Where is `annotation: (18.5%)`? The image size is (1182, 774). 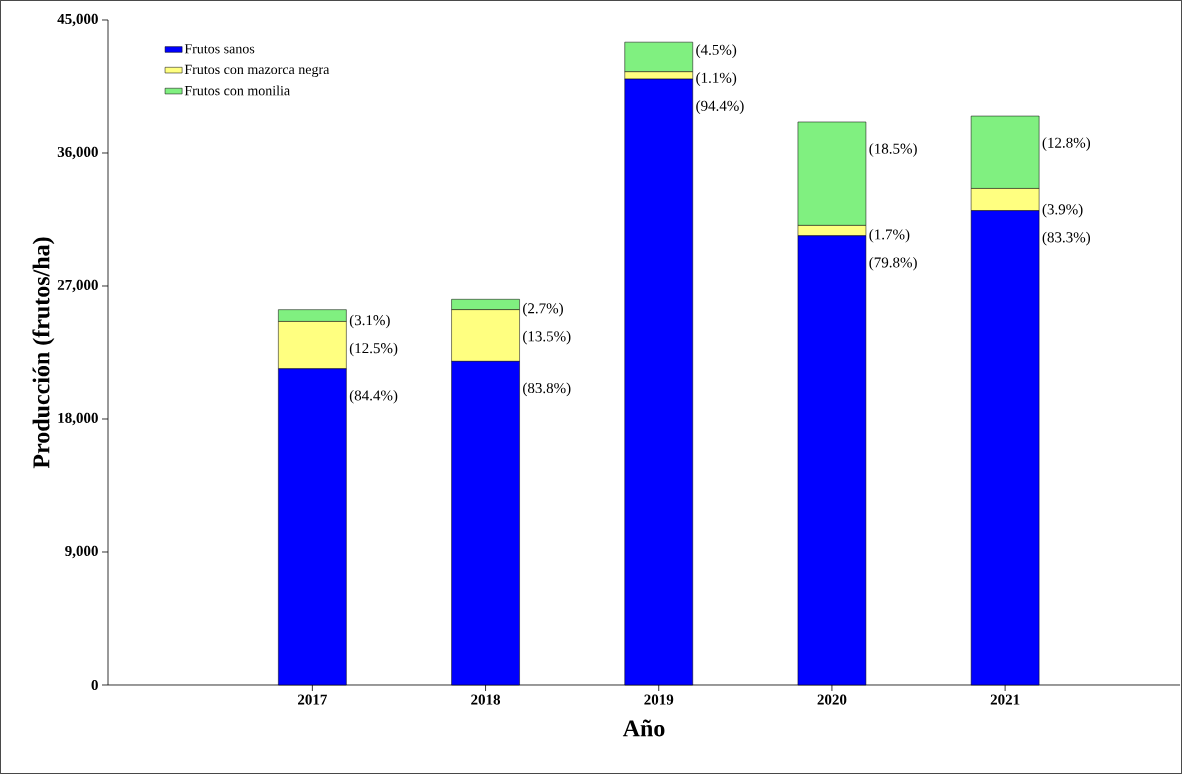 annotation: (18.5%) is located at coordinates (893, 150).